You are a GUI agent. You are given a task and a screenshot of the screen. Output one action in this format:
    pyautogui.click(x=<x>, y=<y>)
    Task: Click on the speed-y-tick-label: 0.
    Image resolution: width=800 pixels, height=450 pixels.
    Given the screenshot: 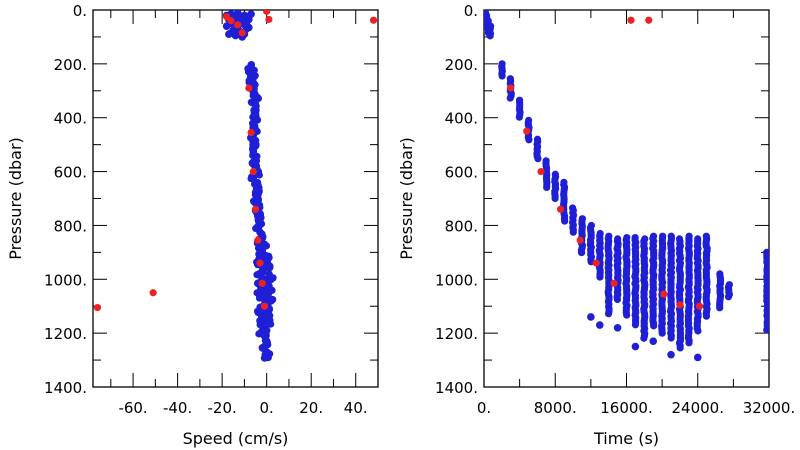 What is the action you would take?
    pyautogui.click(x=80, y=11)
    